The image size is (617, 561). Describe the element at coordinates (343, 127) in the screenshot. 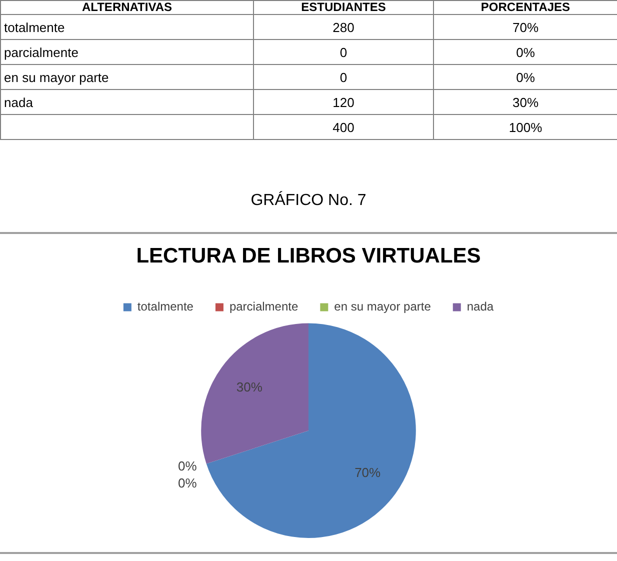

I see `text: 400` at that location.